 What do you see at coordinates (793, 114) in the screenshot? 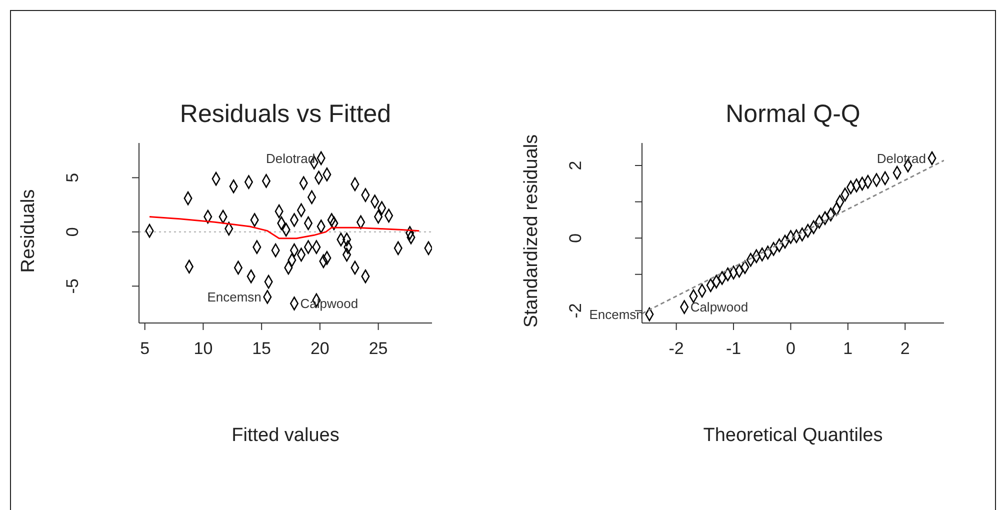
I see `chart-title: Normal Q-Q` at bounding box center [793, 114].